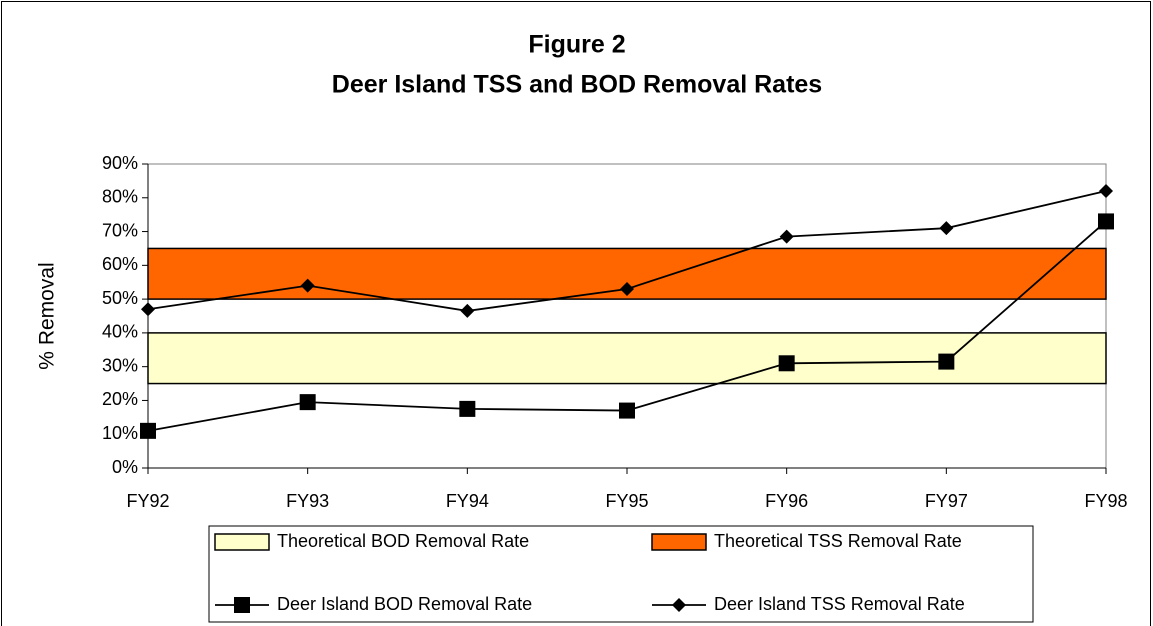 Image resolution: width=1153 pixels, height=626 pixels. I want to click on y-tick-label: 20%, so click(120, 399).